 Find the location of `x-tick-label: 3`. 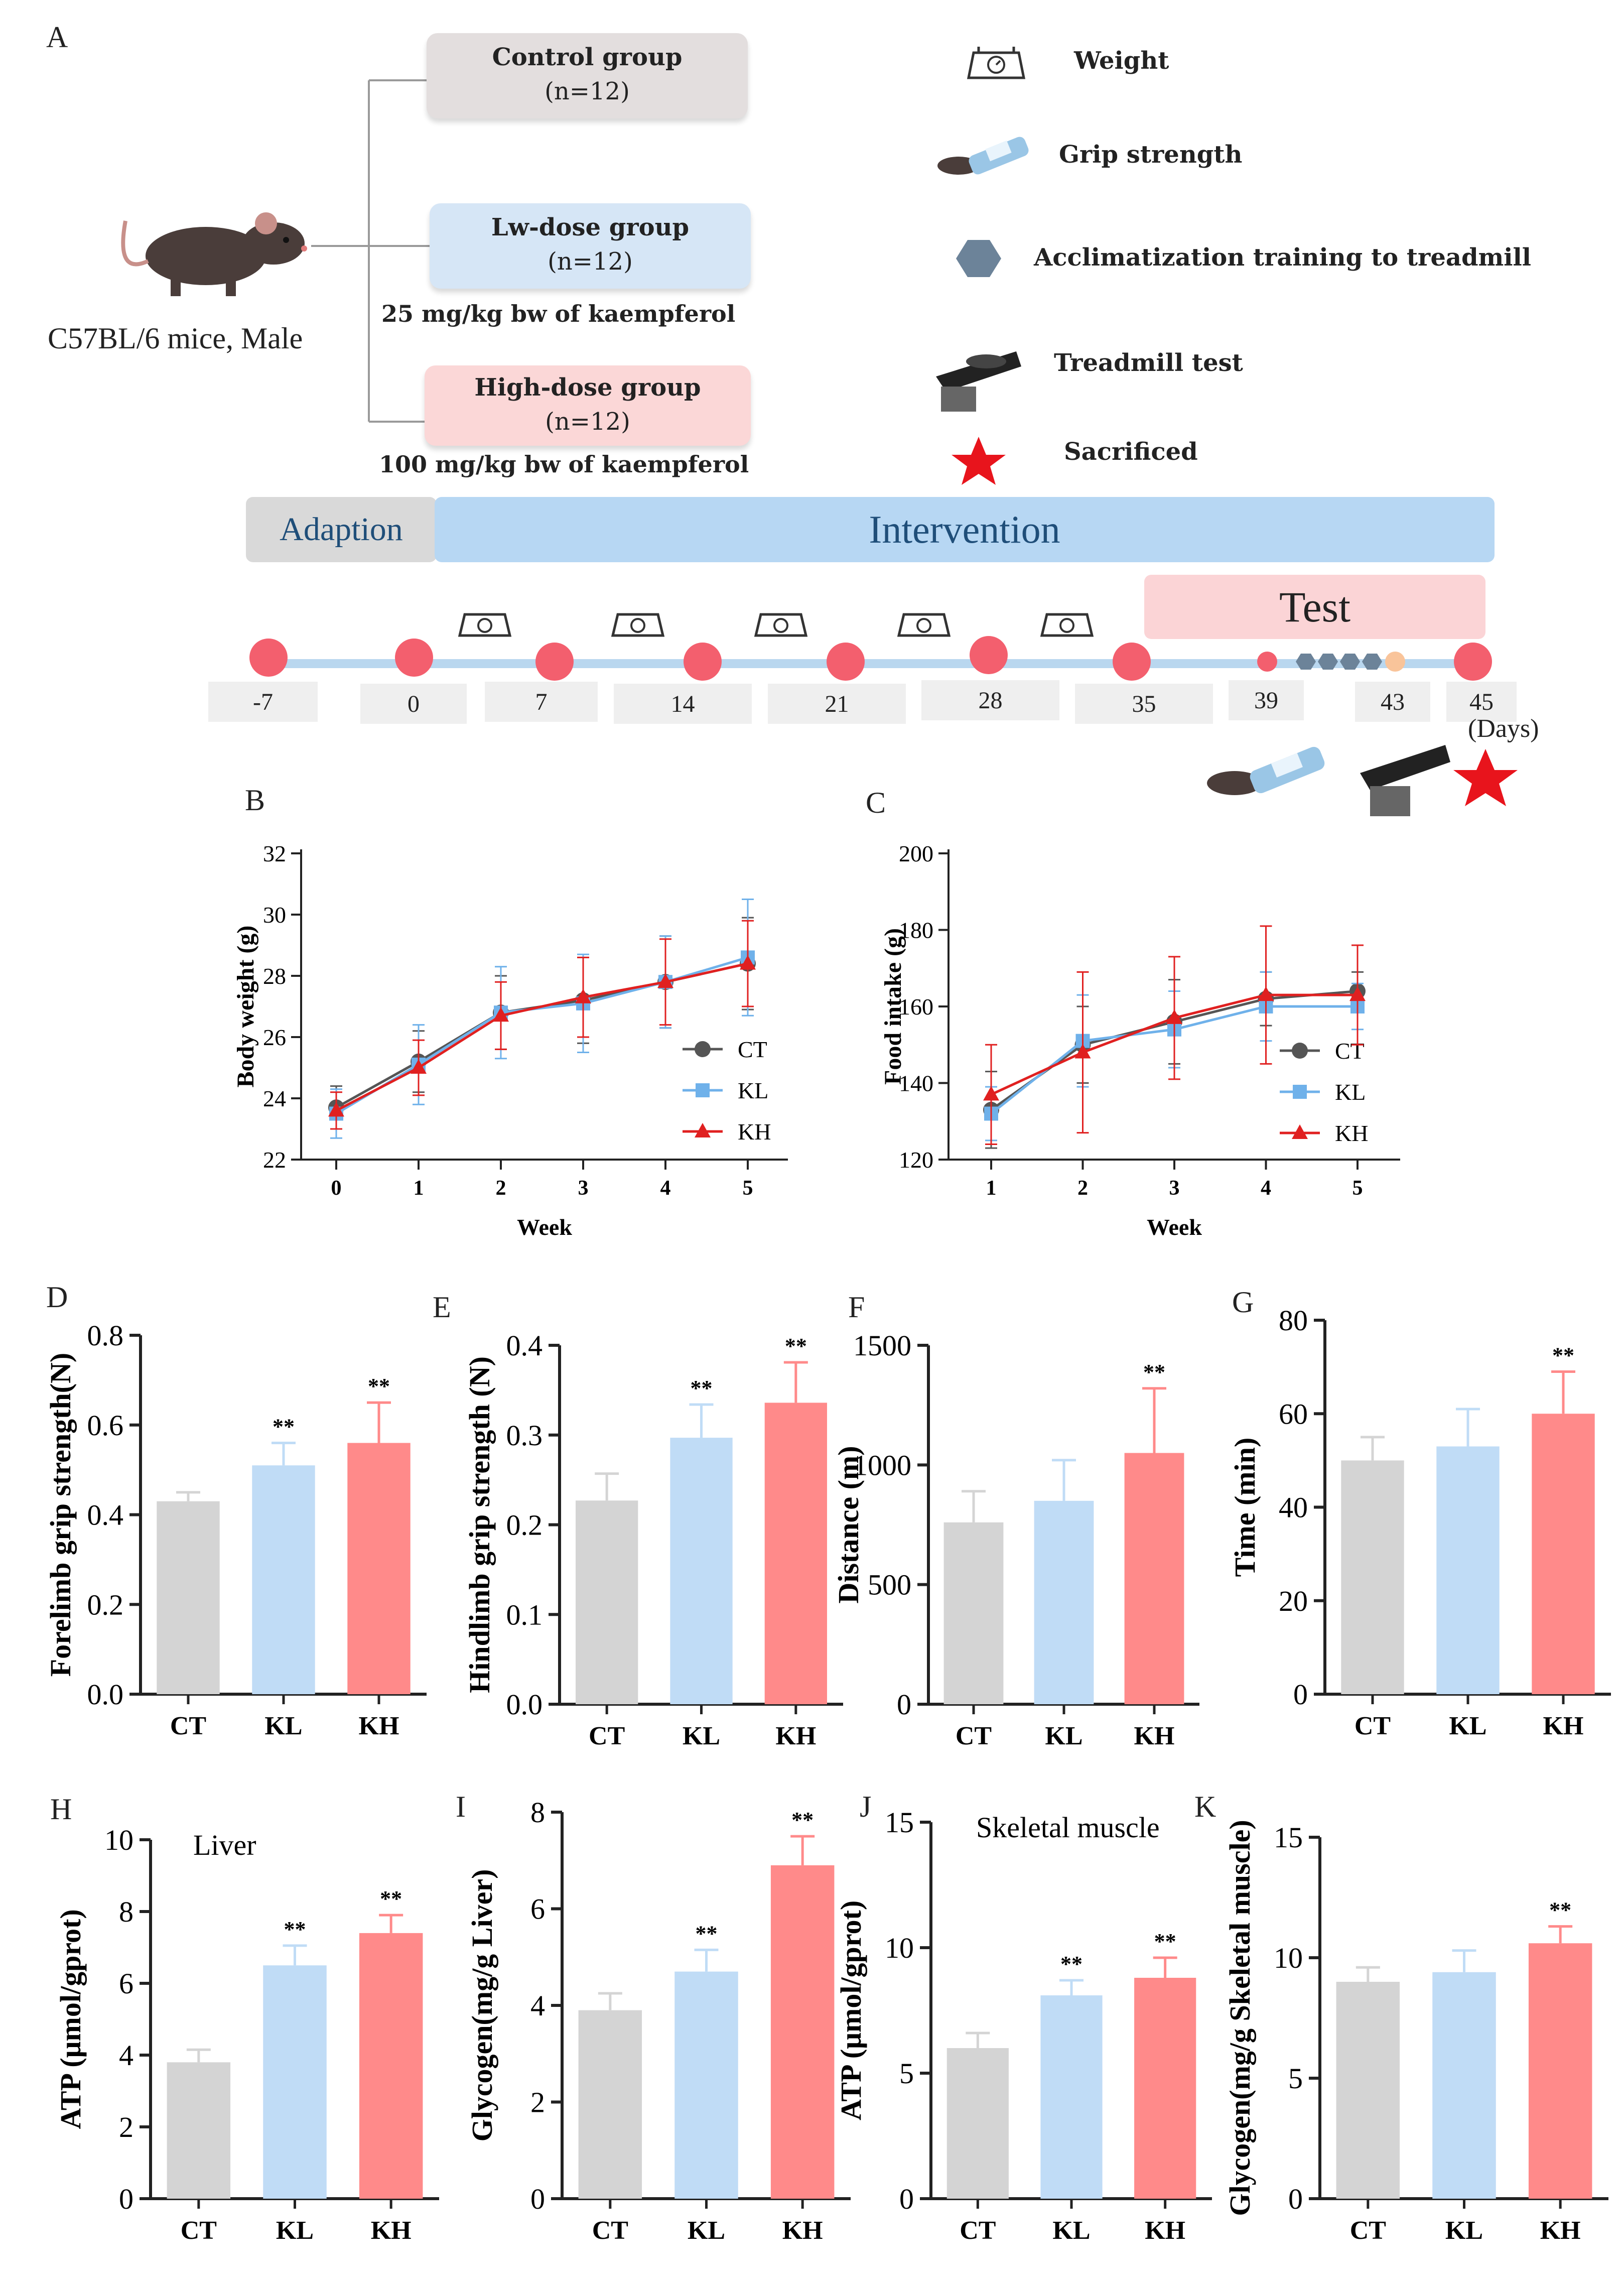

x-tick-label: 3 is located at coordinates (583, 1189).